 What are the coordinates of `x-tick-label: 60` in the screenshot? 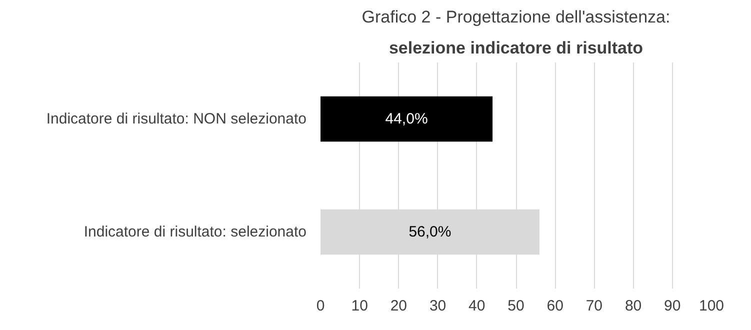 It's located at (555, 306).